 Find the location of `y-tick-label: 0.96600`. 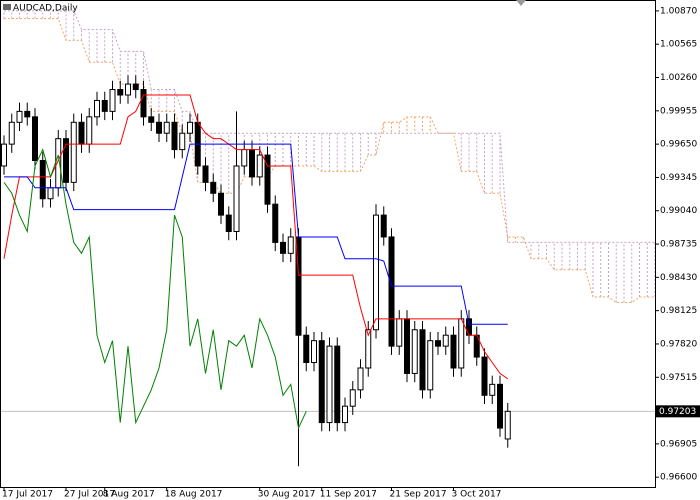

y-tick-label: 0.96600 is located at coordinates (678, 478).